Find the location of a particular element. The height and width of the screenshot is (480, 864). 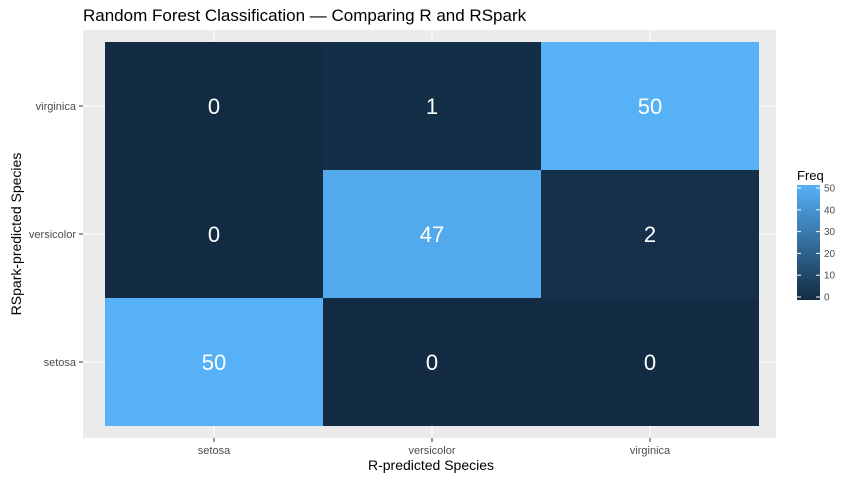

heatmap-cell-versicolor-virginica is located at coordinates (432, 106).